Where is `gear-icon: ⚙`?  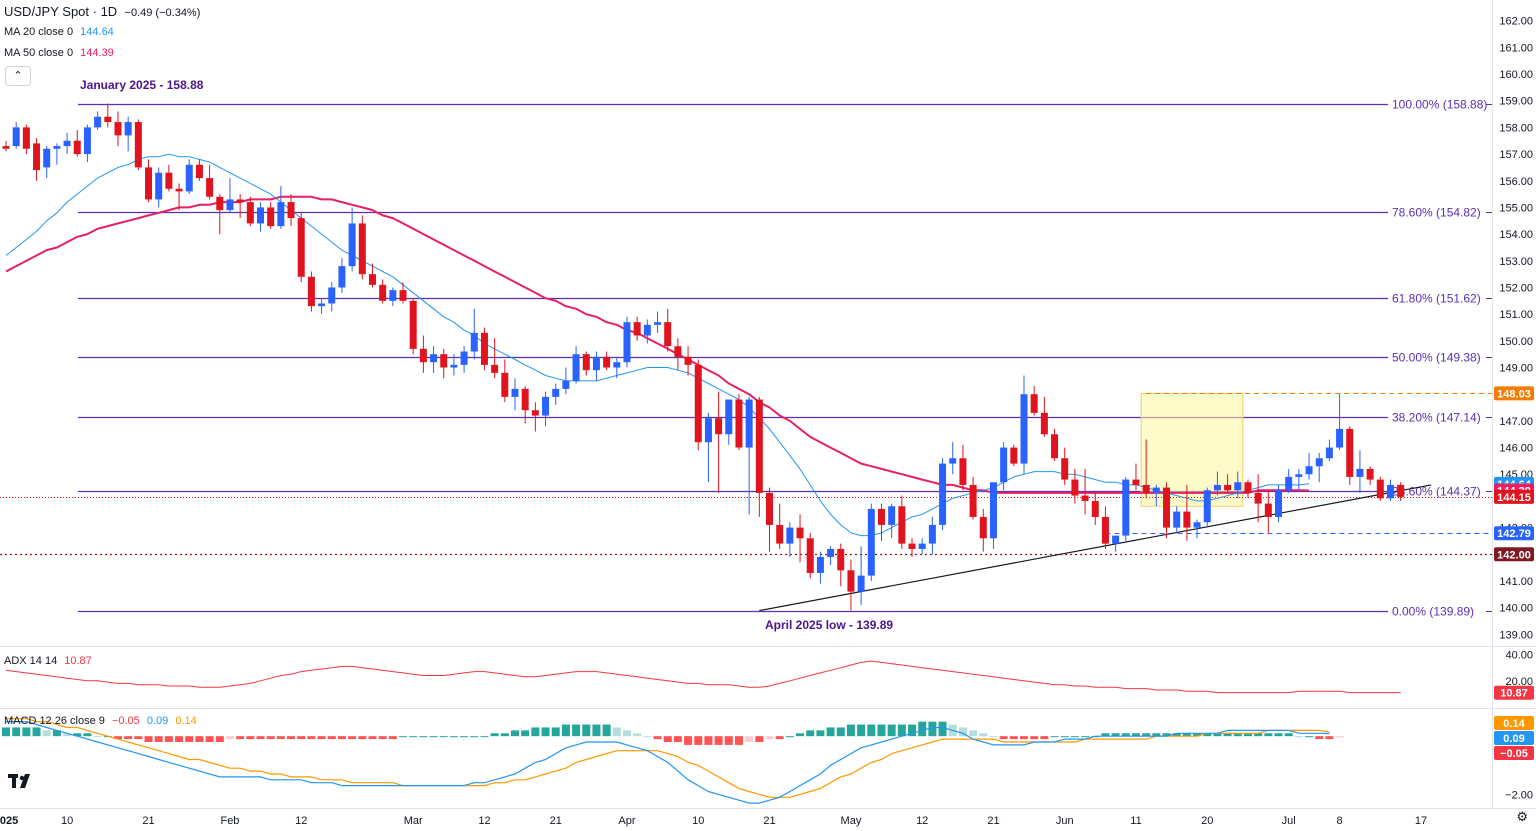 gear-icon: ⚙ is located at coordinates (1522, 816).